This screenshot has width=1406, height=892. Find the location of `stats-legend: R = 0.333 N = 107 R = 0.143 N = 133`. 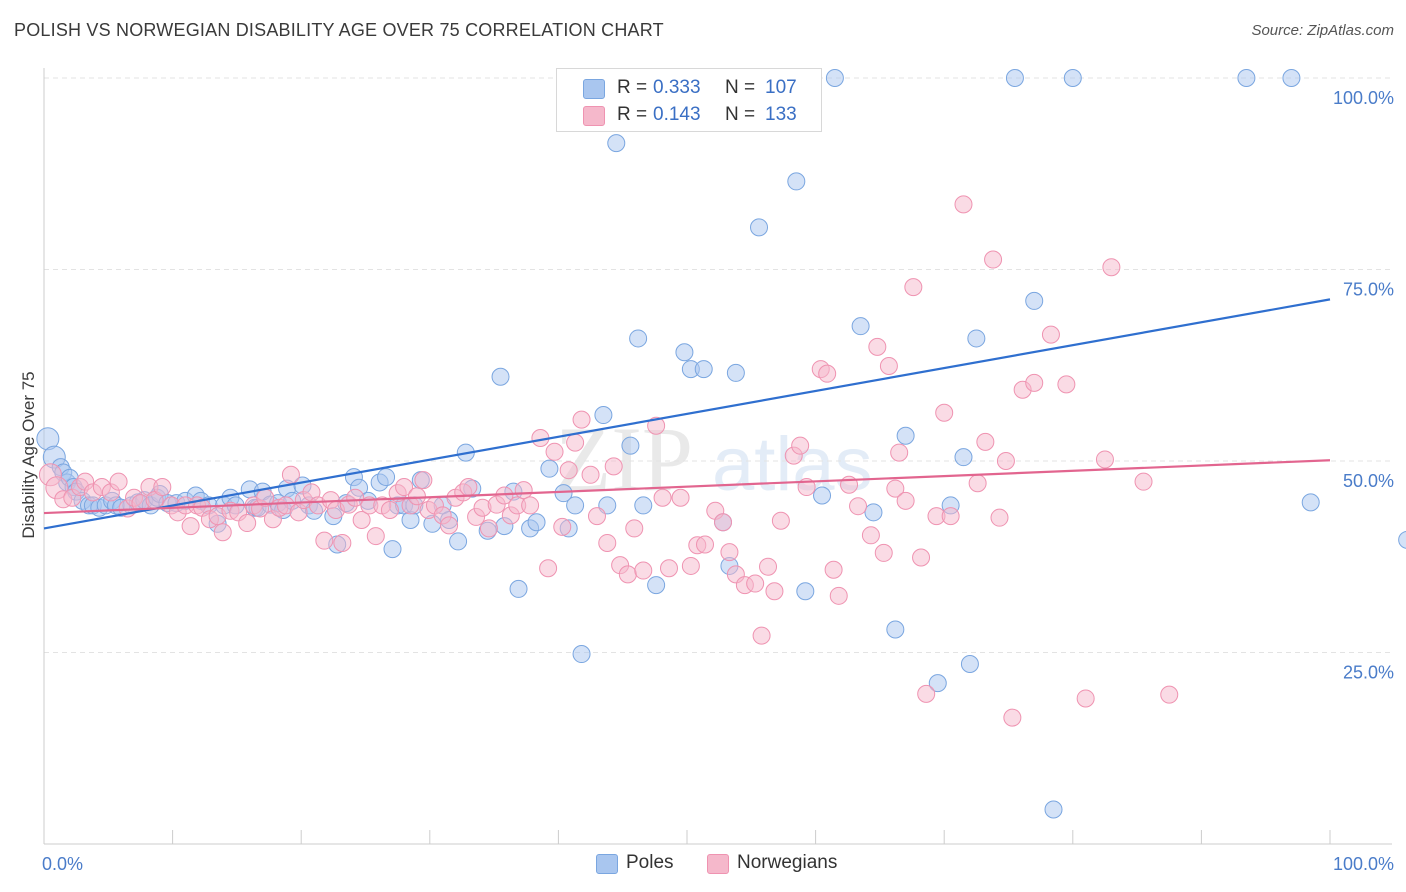

stats-legend: R = 0.333 N = 107 R = 0.143 N = 133 is located at coordinates (689, 100).